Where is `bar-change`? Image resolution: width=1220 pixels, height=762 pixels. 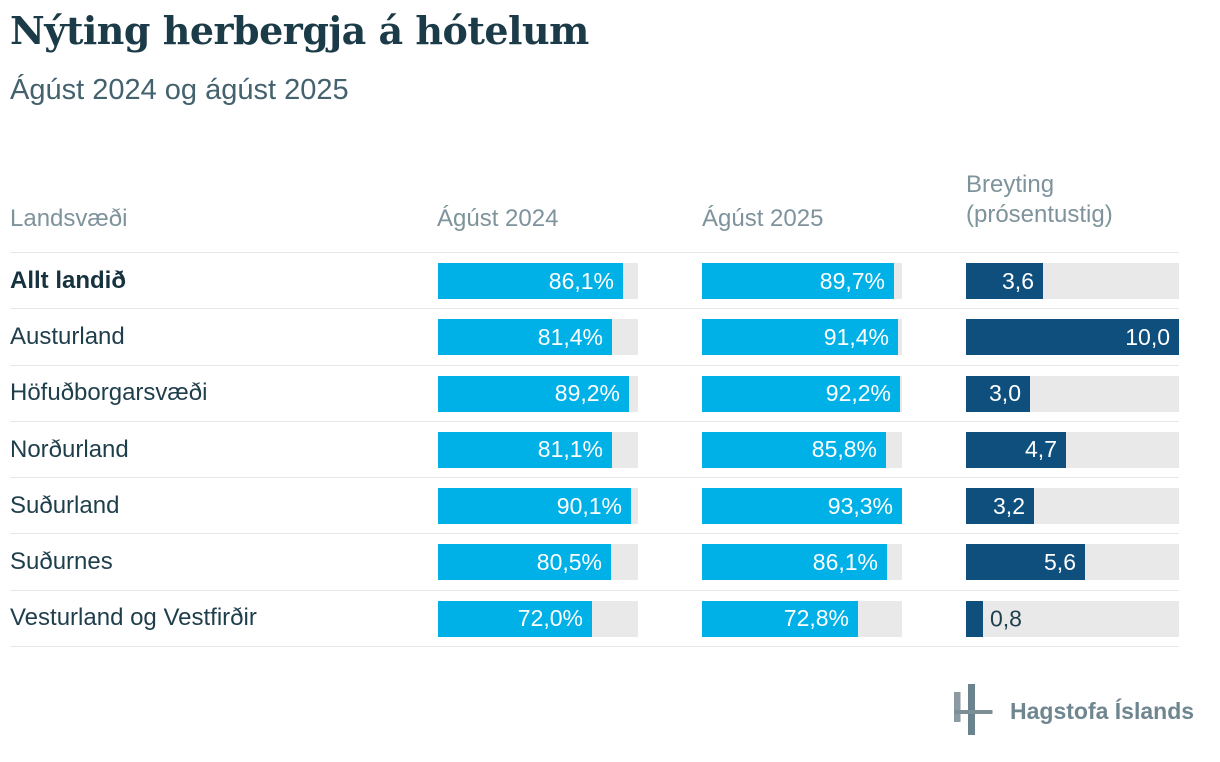 bar-change is located at coordinates (974, 618).